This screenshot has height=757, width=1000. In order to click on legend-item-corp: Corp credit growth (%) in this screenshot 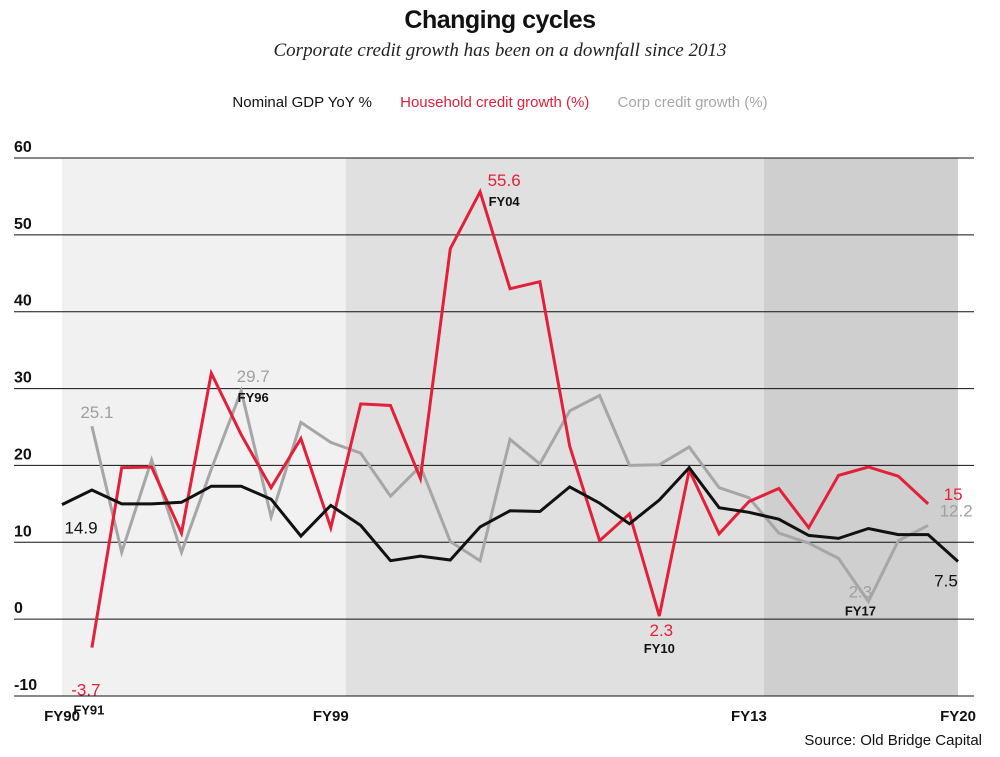, I will do `click(692, 102)`.